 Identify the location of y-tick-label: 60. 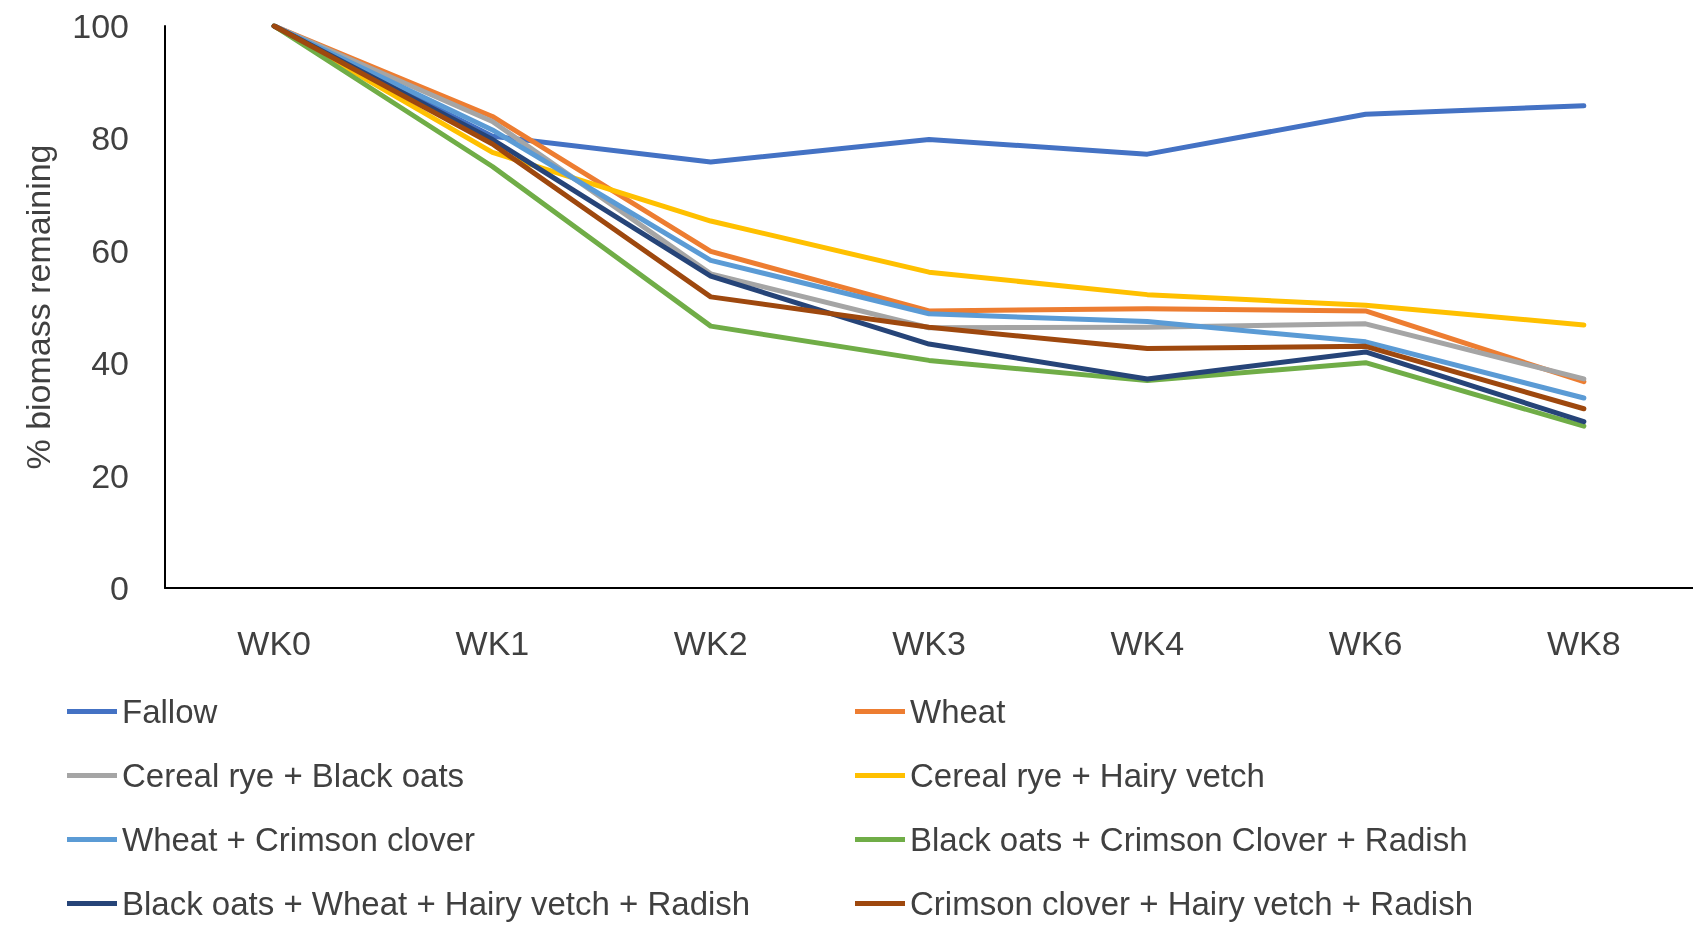
(110, 250).